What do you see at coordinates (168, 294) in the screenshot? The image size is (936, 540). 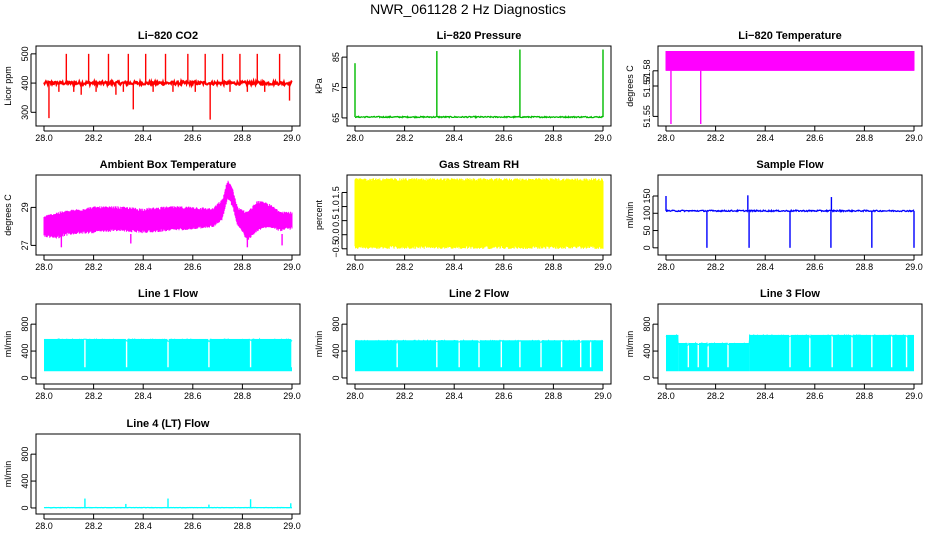 I see `chart-title: Line 1 Flow` at bounding box center [168, 294].